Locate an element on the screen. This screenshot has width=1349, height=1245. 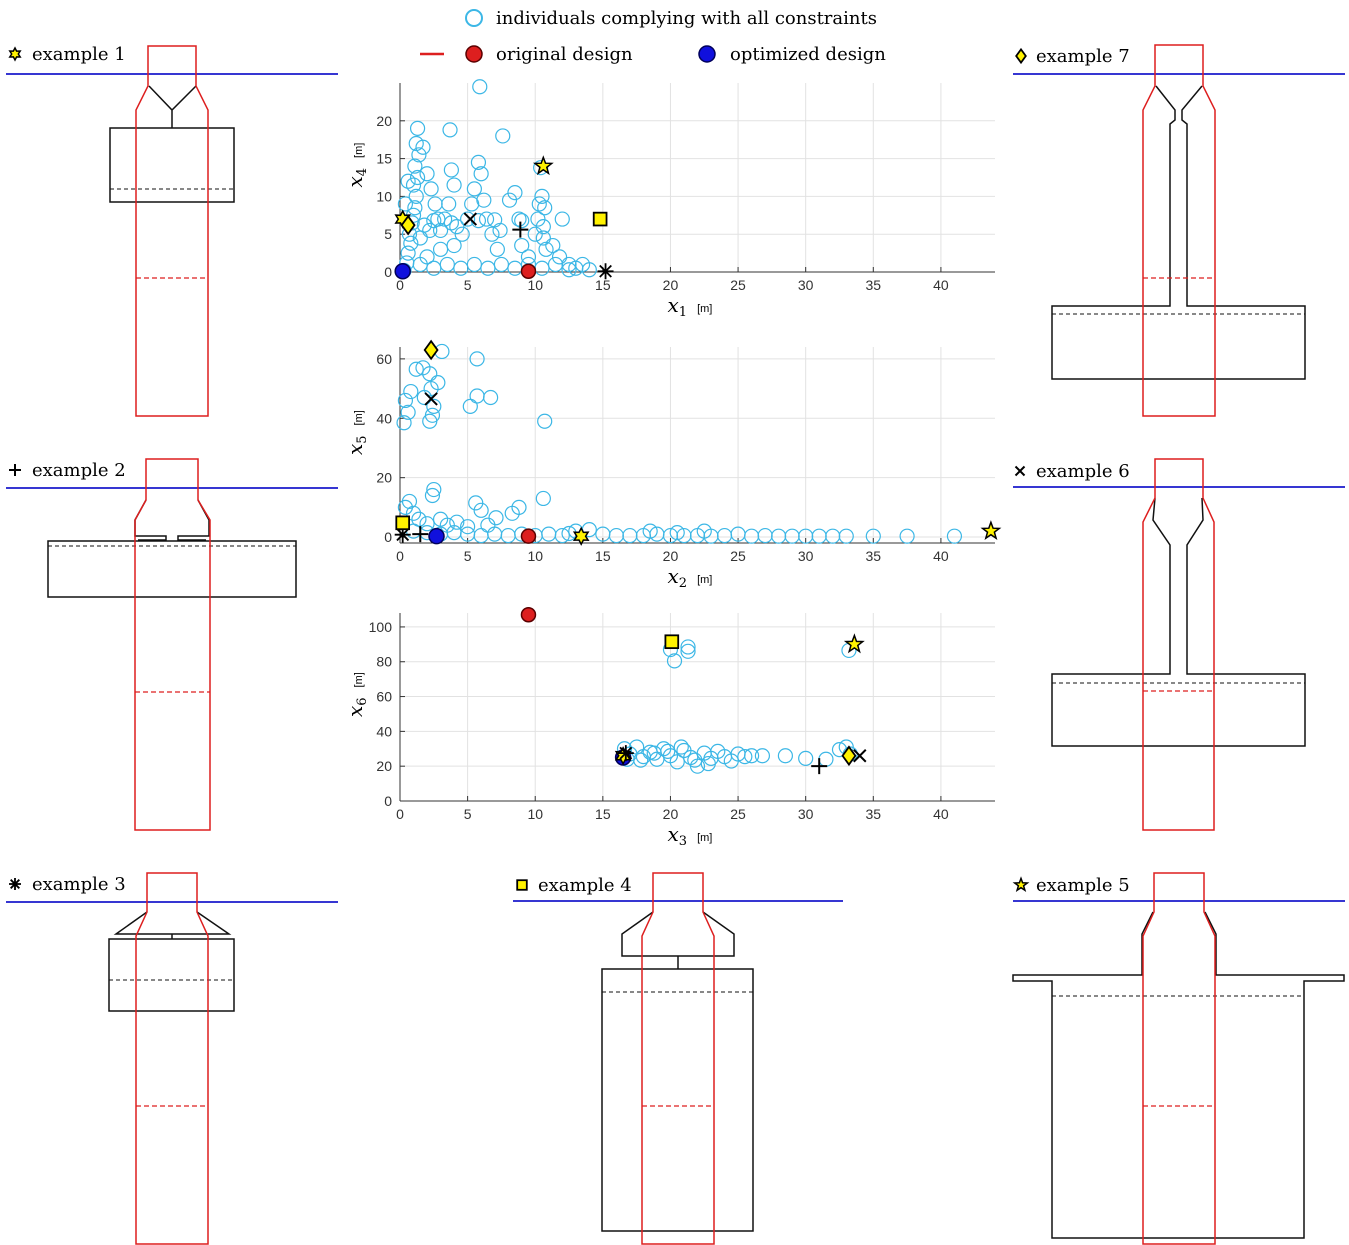
example-3-diagram: example 3 is located at coordinates (172, 1058).